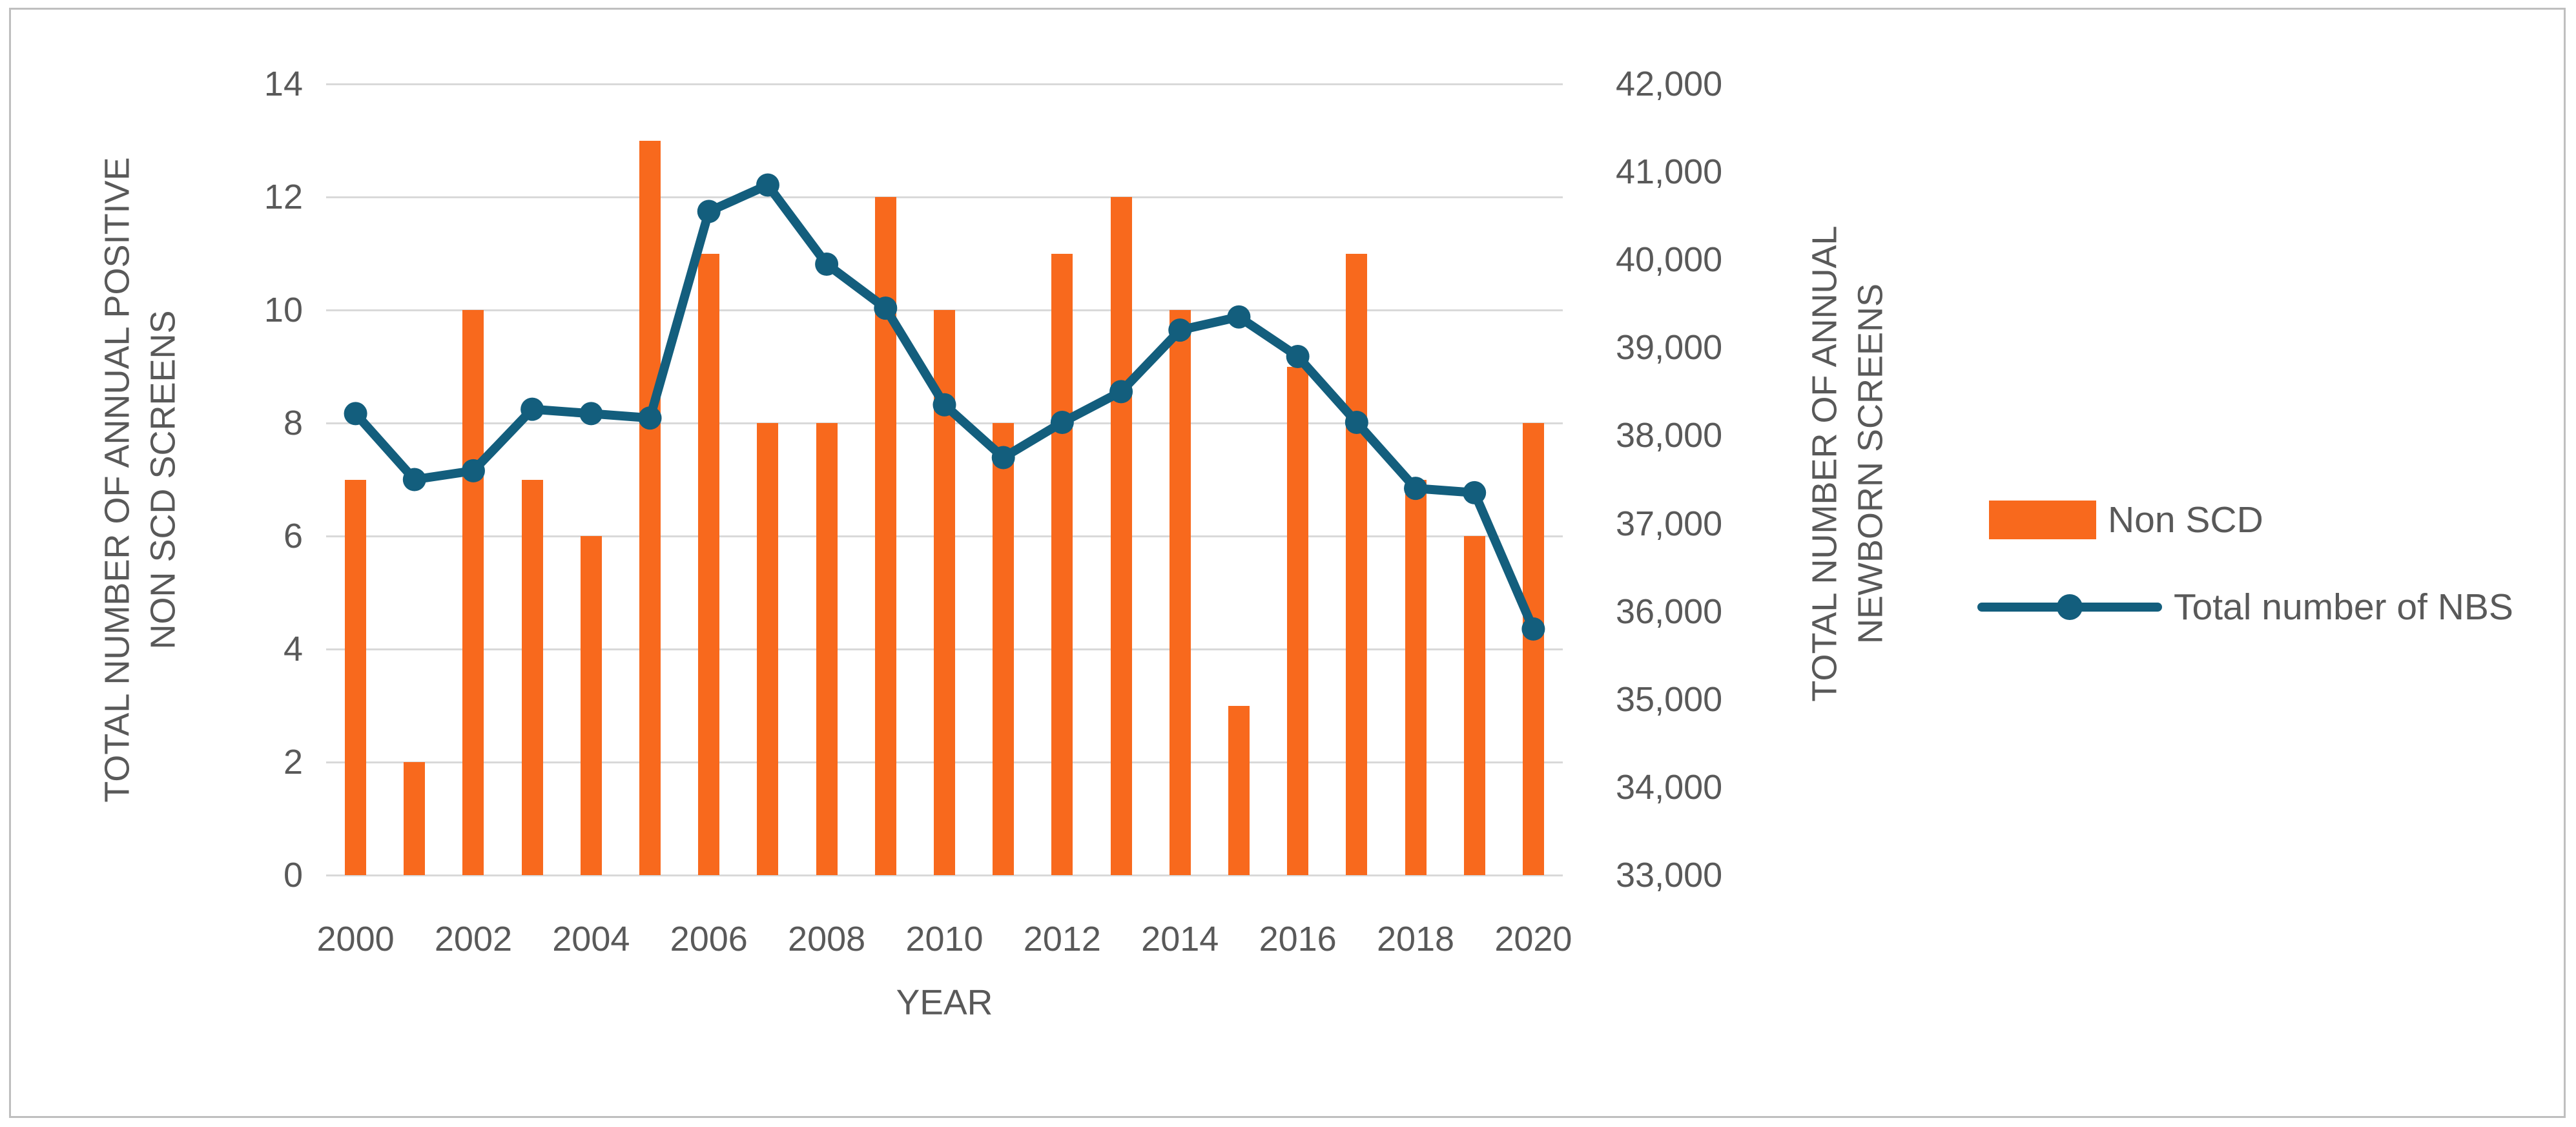  What do you see at coordinates (650, 507) in the screenshot?
I see `bar-2005` at bounding box center [650, 507].